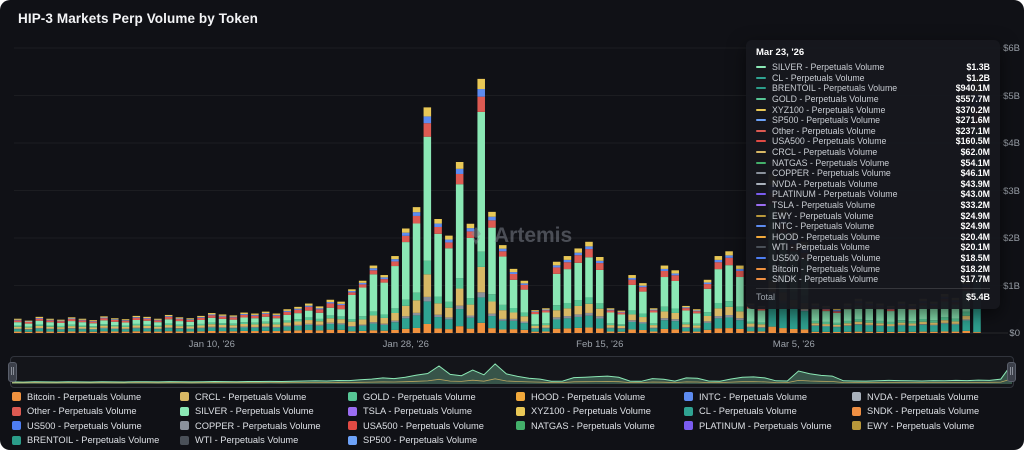 This screenshot has width=1024, height=450. What do you see at coordinates (764, 411) in the screenshot?
I see `legend-item-cl: CL - Perpetuals Volume` at bounding box center [764, 411].